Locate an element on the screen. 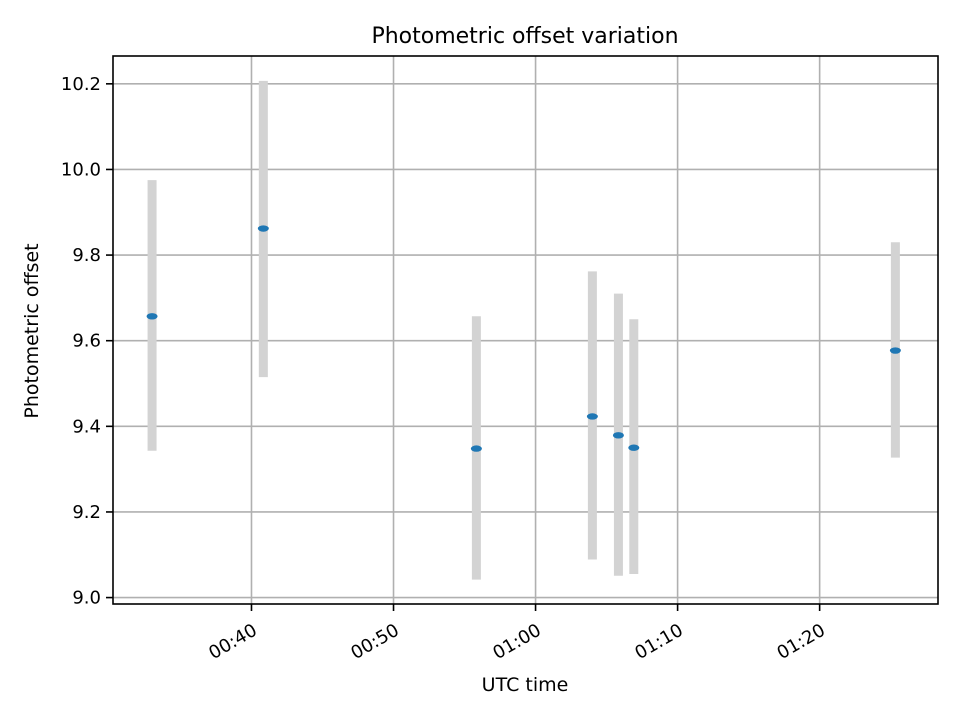  y-tick-label: 9.6 is located at coordinates (86, 341).